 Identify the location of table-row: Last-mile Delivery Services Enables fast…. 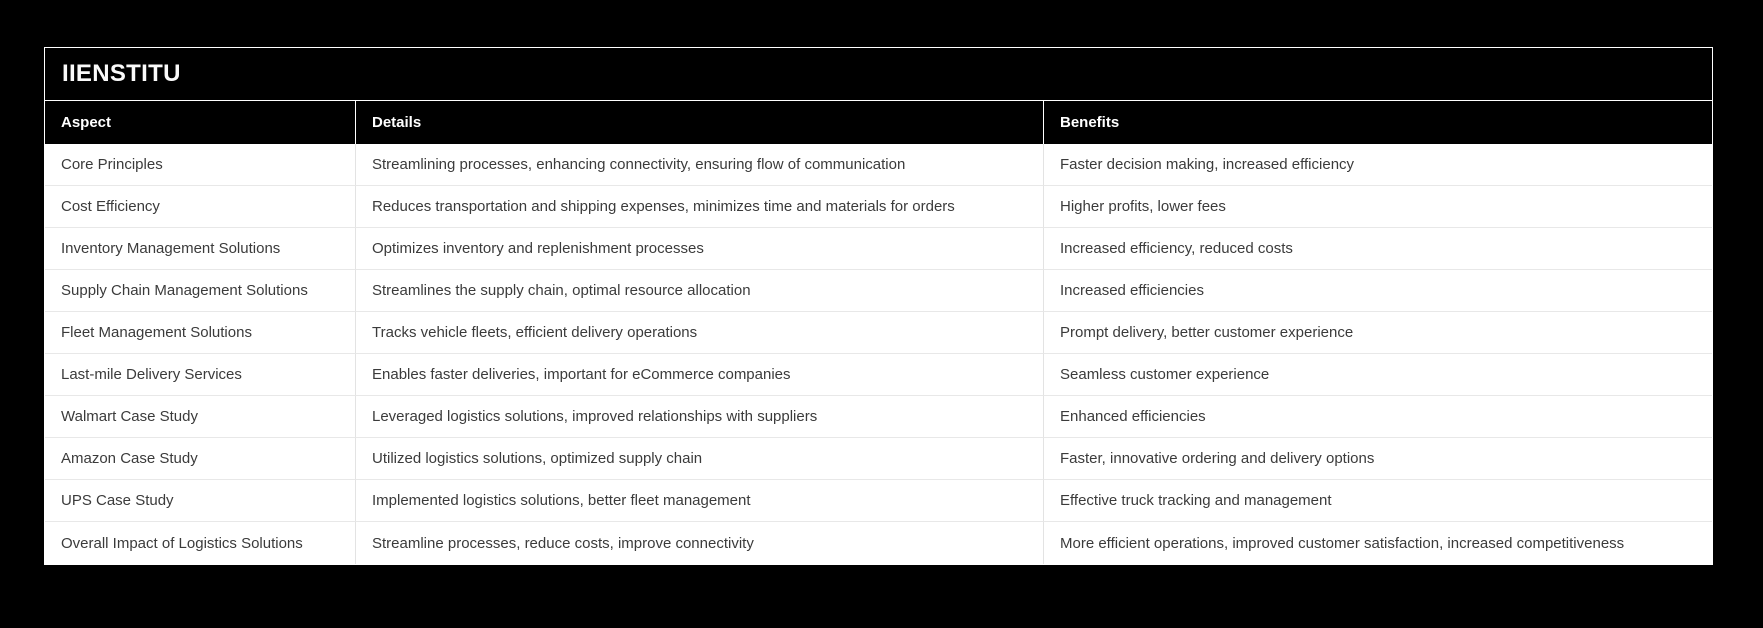
(878, 375).